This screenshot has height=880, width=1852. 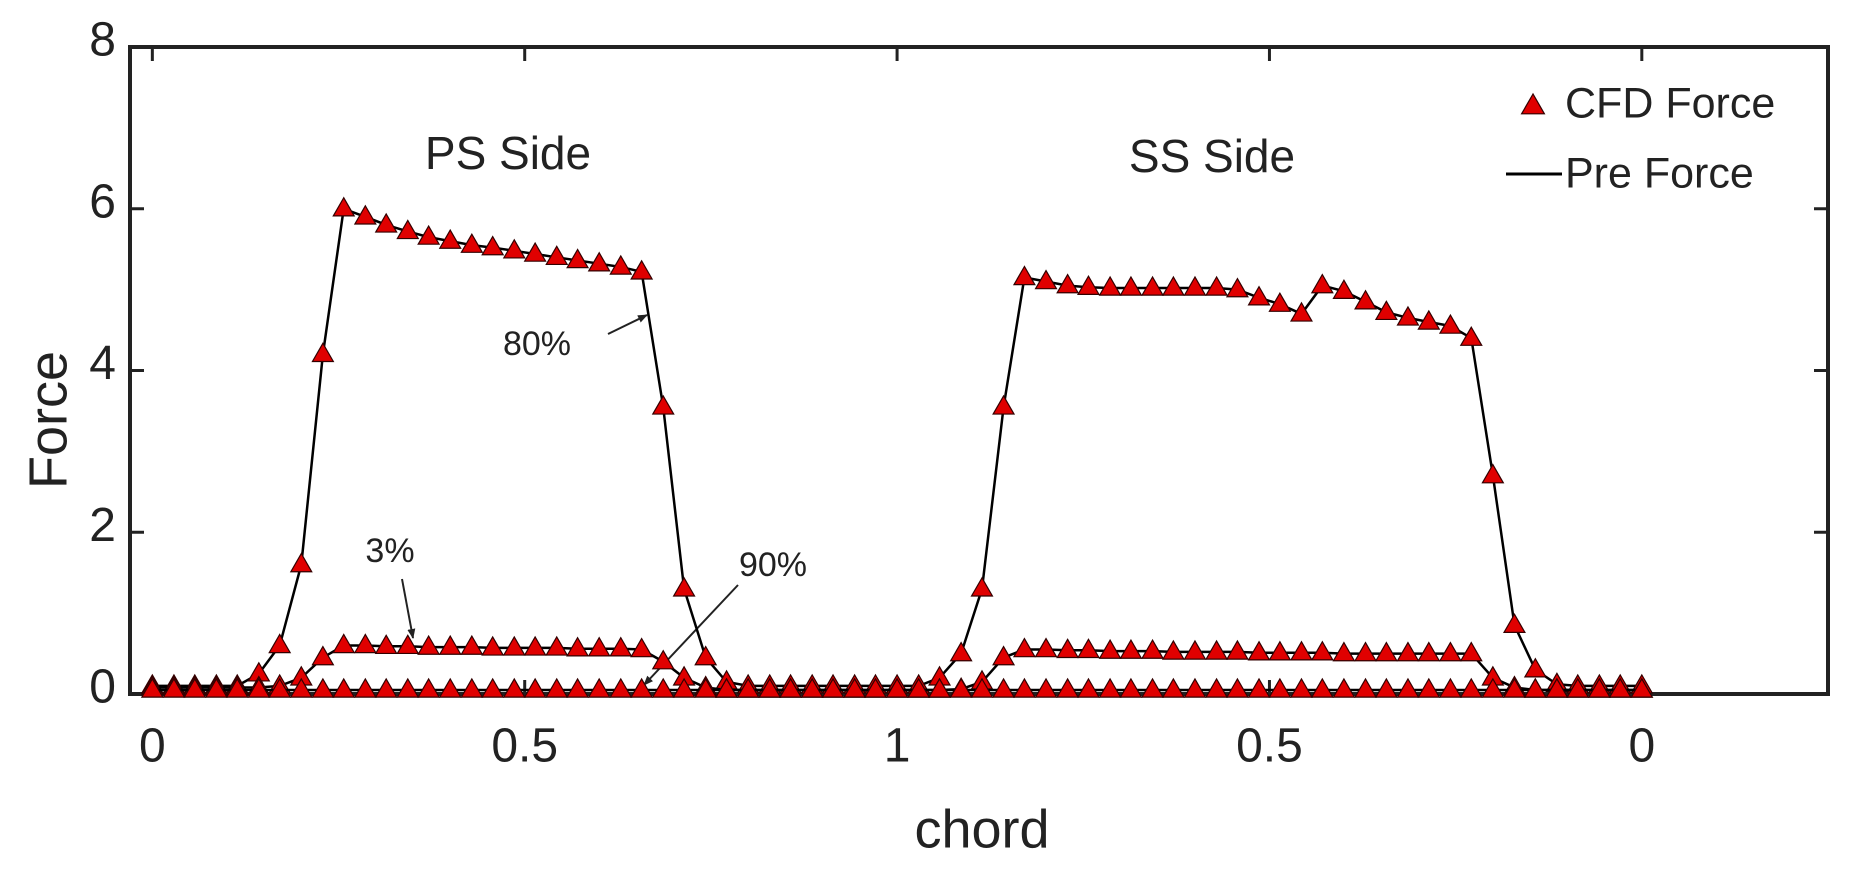 I want to click on x-axis-label: chord, so click(x=981, y=829).